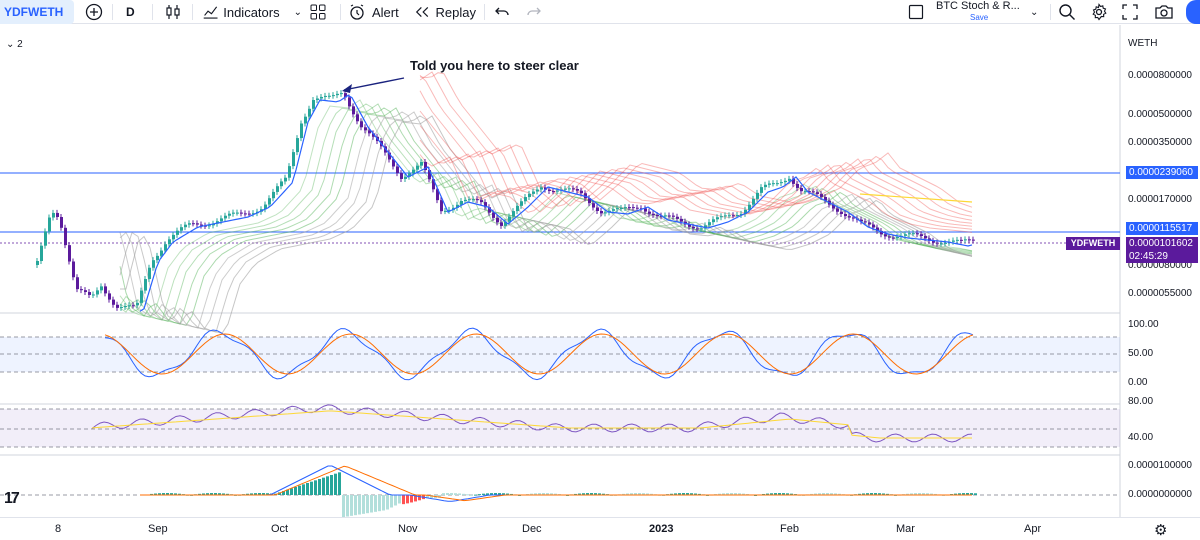  Describe the element at coordinates (252, 12) in the screenshot. I see `indicators-button: Indicators ⌄` at that location.